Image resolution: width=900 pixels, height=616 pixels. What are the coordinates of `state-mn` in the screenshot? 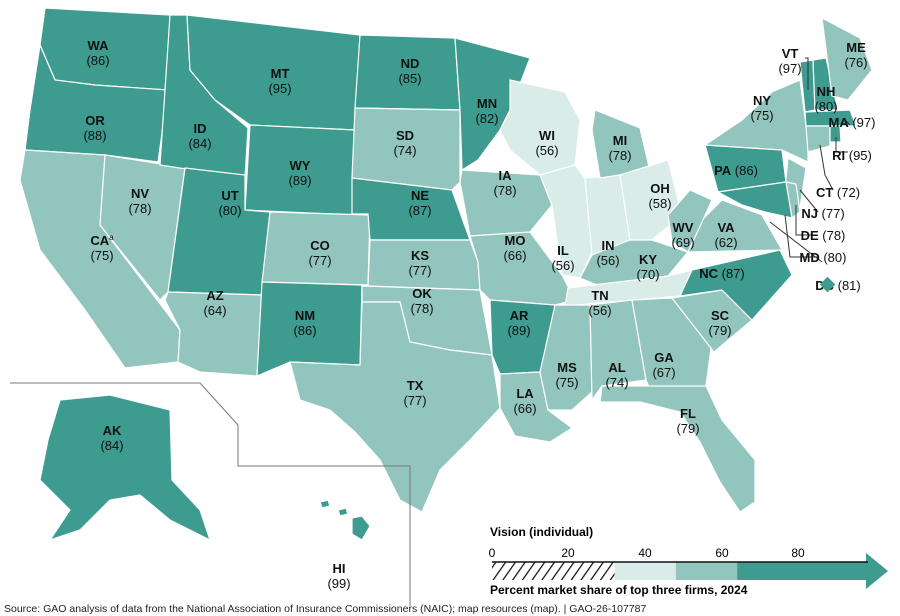 It's located at (492, 104).